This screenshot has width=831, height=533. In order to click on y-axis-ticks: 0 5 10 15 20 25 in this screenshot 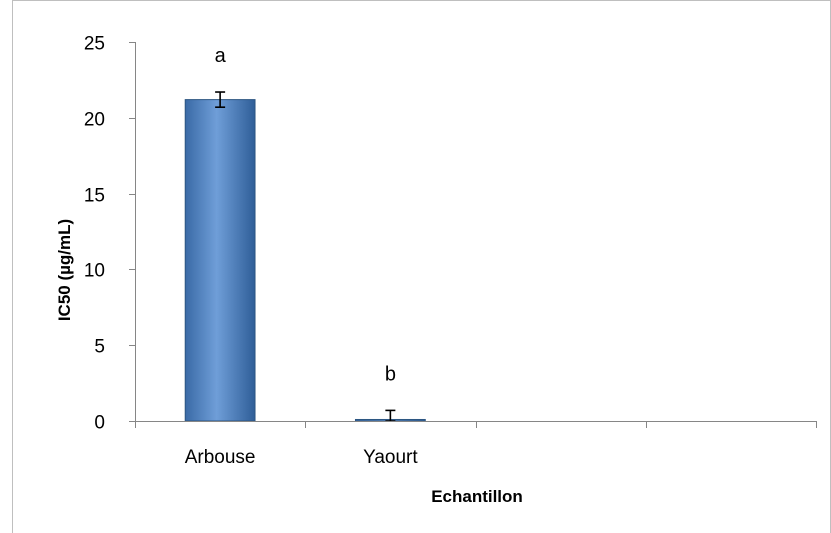, I will do `click(109, 234)`.